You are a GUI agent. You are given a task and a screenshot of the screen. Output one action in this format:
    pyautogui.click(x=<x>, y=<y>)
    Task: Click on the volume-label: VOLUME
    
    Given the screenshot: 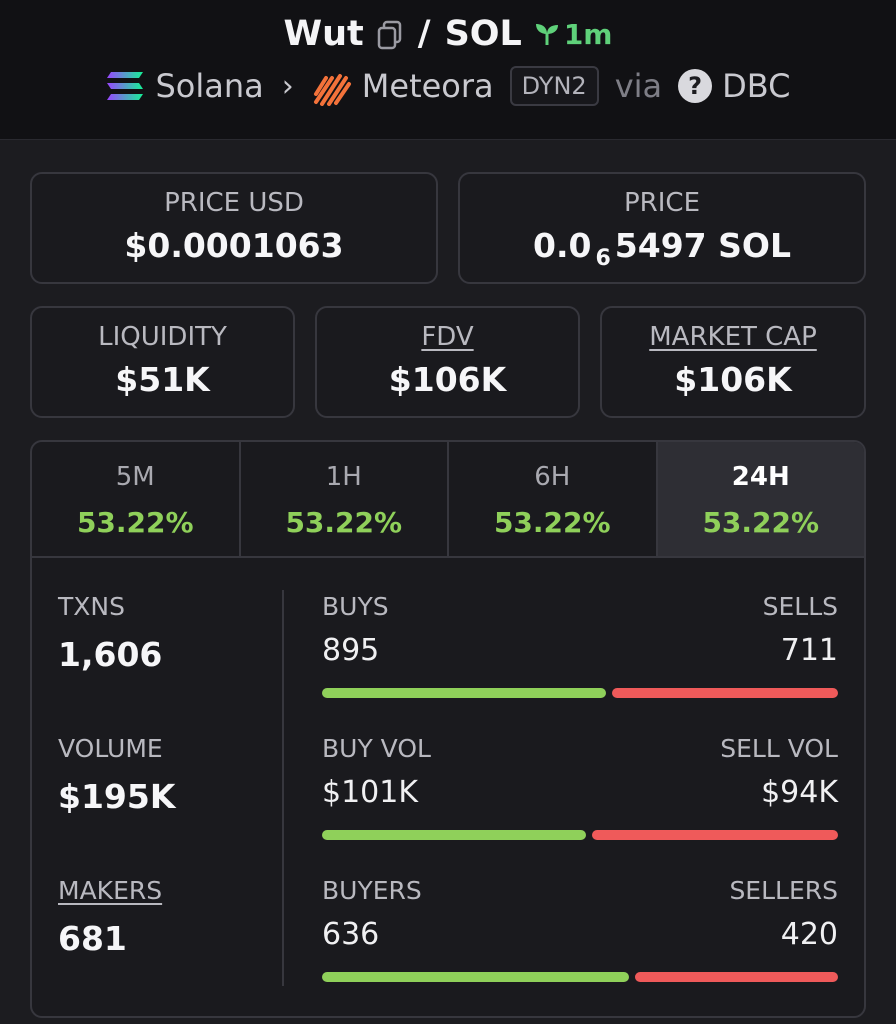 What is the action you would take?
    pyautogui.click(x=110, y=748)
    